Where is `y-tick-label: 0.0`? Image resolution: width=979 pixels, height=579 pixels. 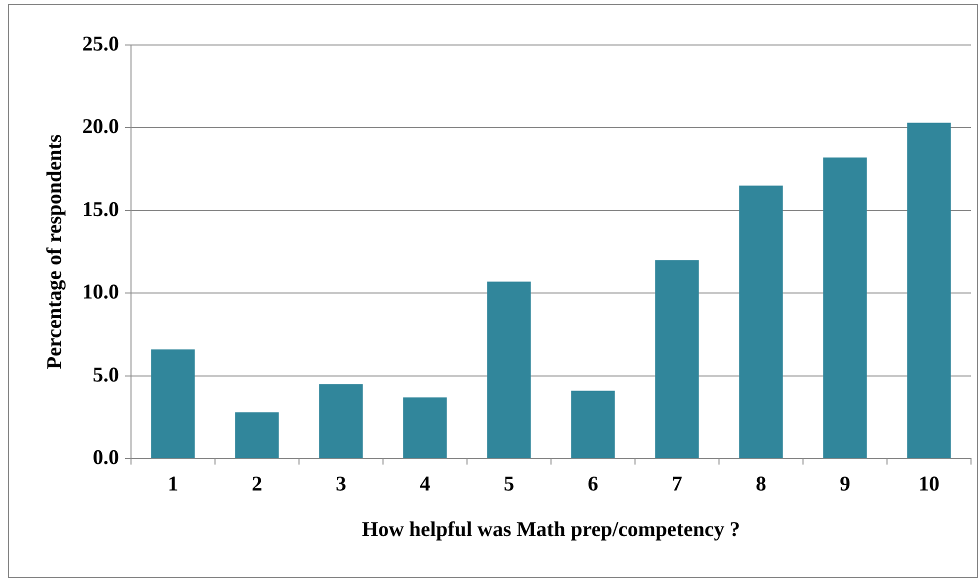 y-tick-label: 0.0 is located at coordinates (105, 457).